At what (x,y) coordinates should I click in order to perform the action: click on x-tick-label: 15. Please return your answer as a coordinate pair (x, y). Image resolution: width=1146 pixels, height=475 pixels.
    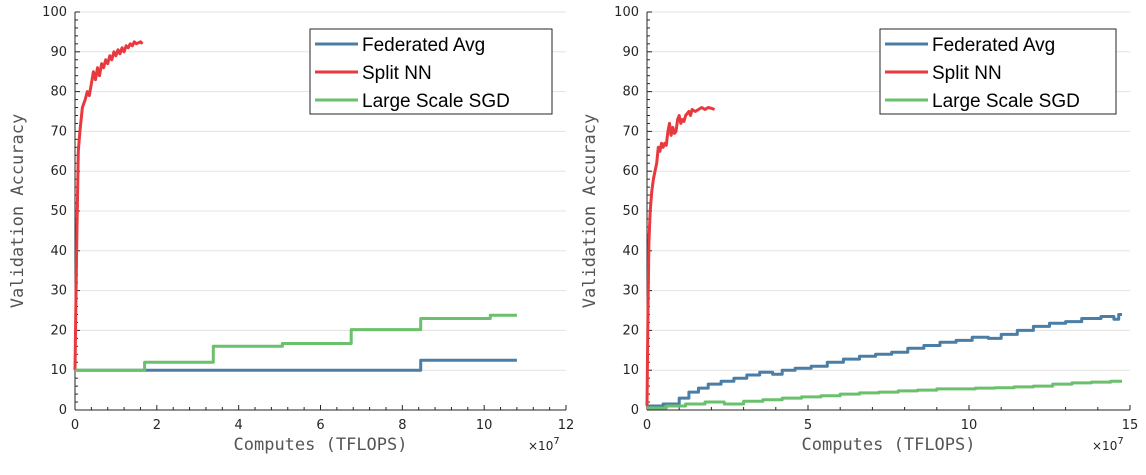
    Looking at the image, I should click on (1130, 425).